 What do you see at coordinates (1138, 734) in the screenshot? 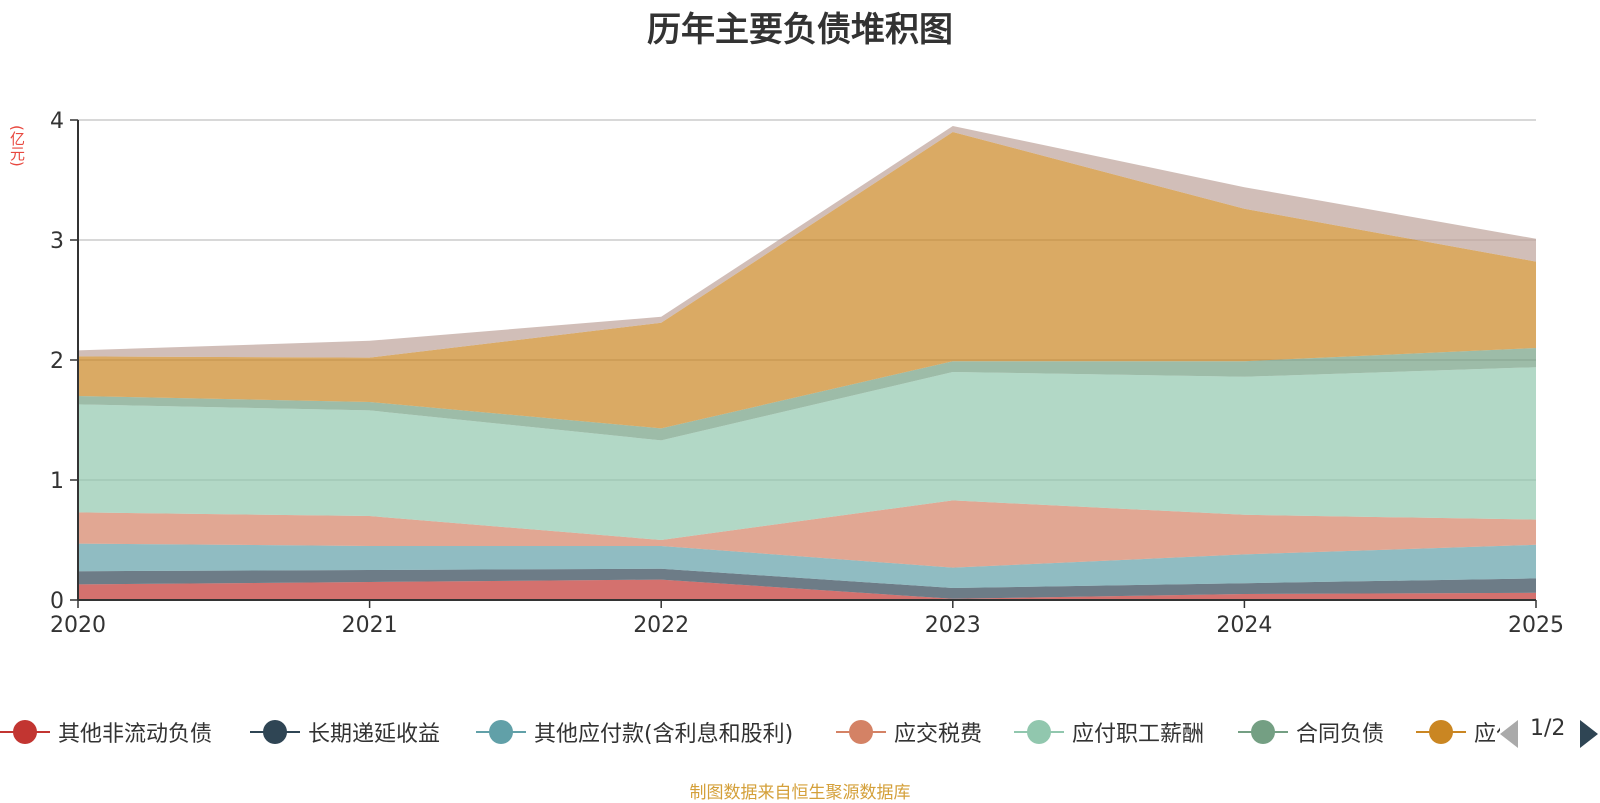
I see `legend-label: 应付职工薪酬` at bounding box center [1138, 734].